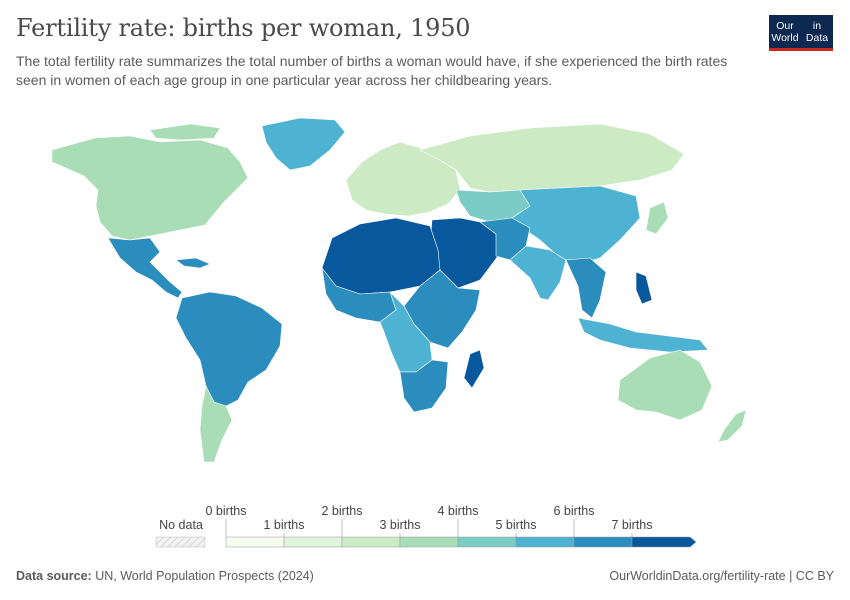  I want to click on region-north-africa, so click(381, 256).